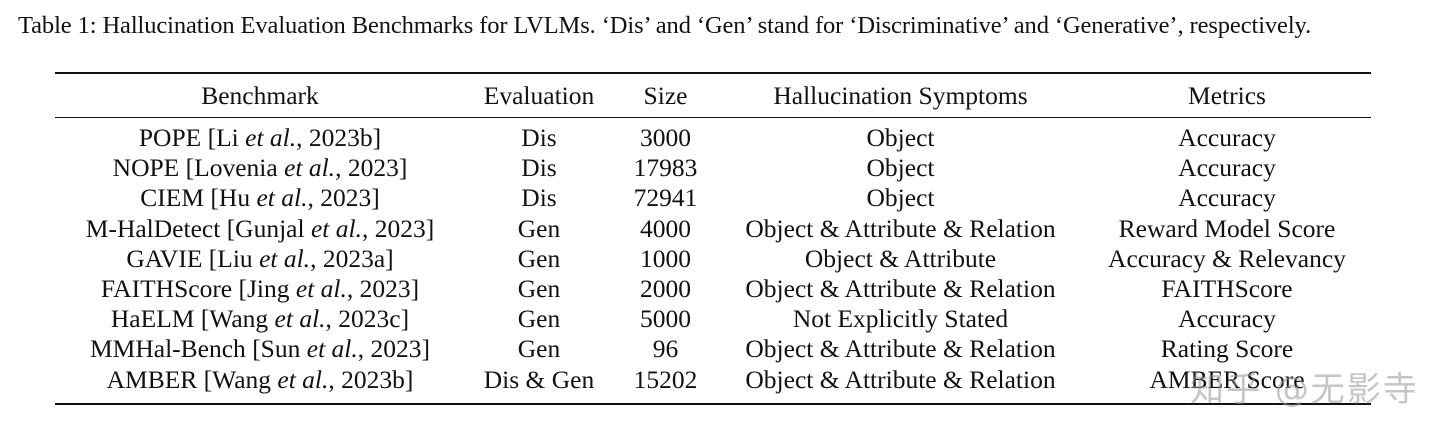  What do you see at coordinates (1227, 379) in the screenshot?
I see `metrics-cell: AMBER Score` at bounding box center [1227, 379].